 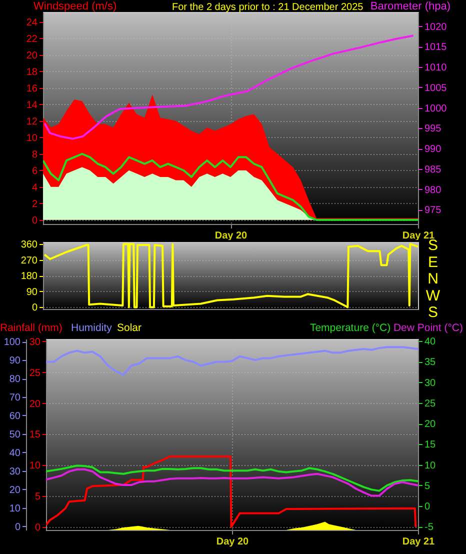 What do you see at coordinates (31, 328) in the screenshot?
I see `text: Rainfall (mm)` at bounding box center [31, 328].